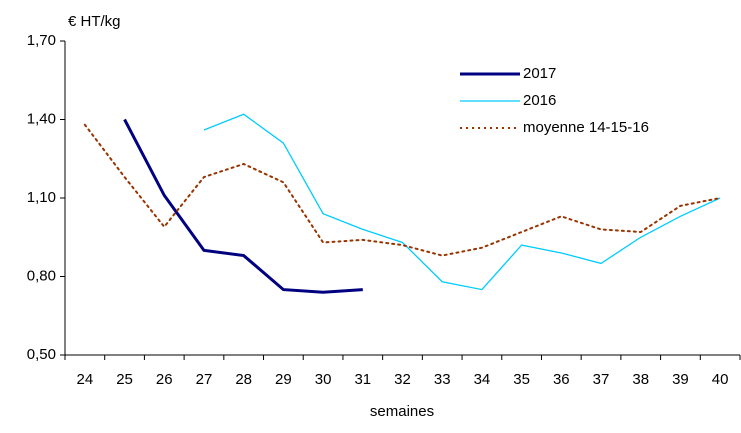 Image resolution: width=741 pixels, height=433 pixels. What do you see at coordinates (41, 275) in the screenshot?
I see `y-tick-label: 0,80` at bounding box center [41, 275].